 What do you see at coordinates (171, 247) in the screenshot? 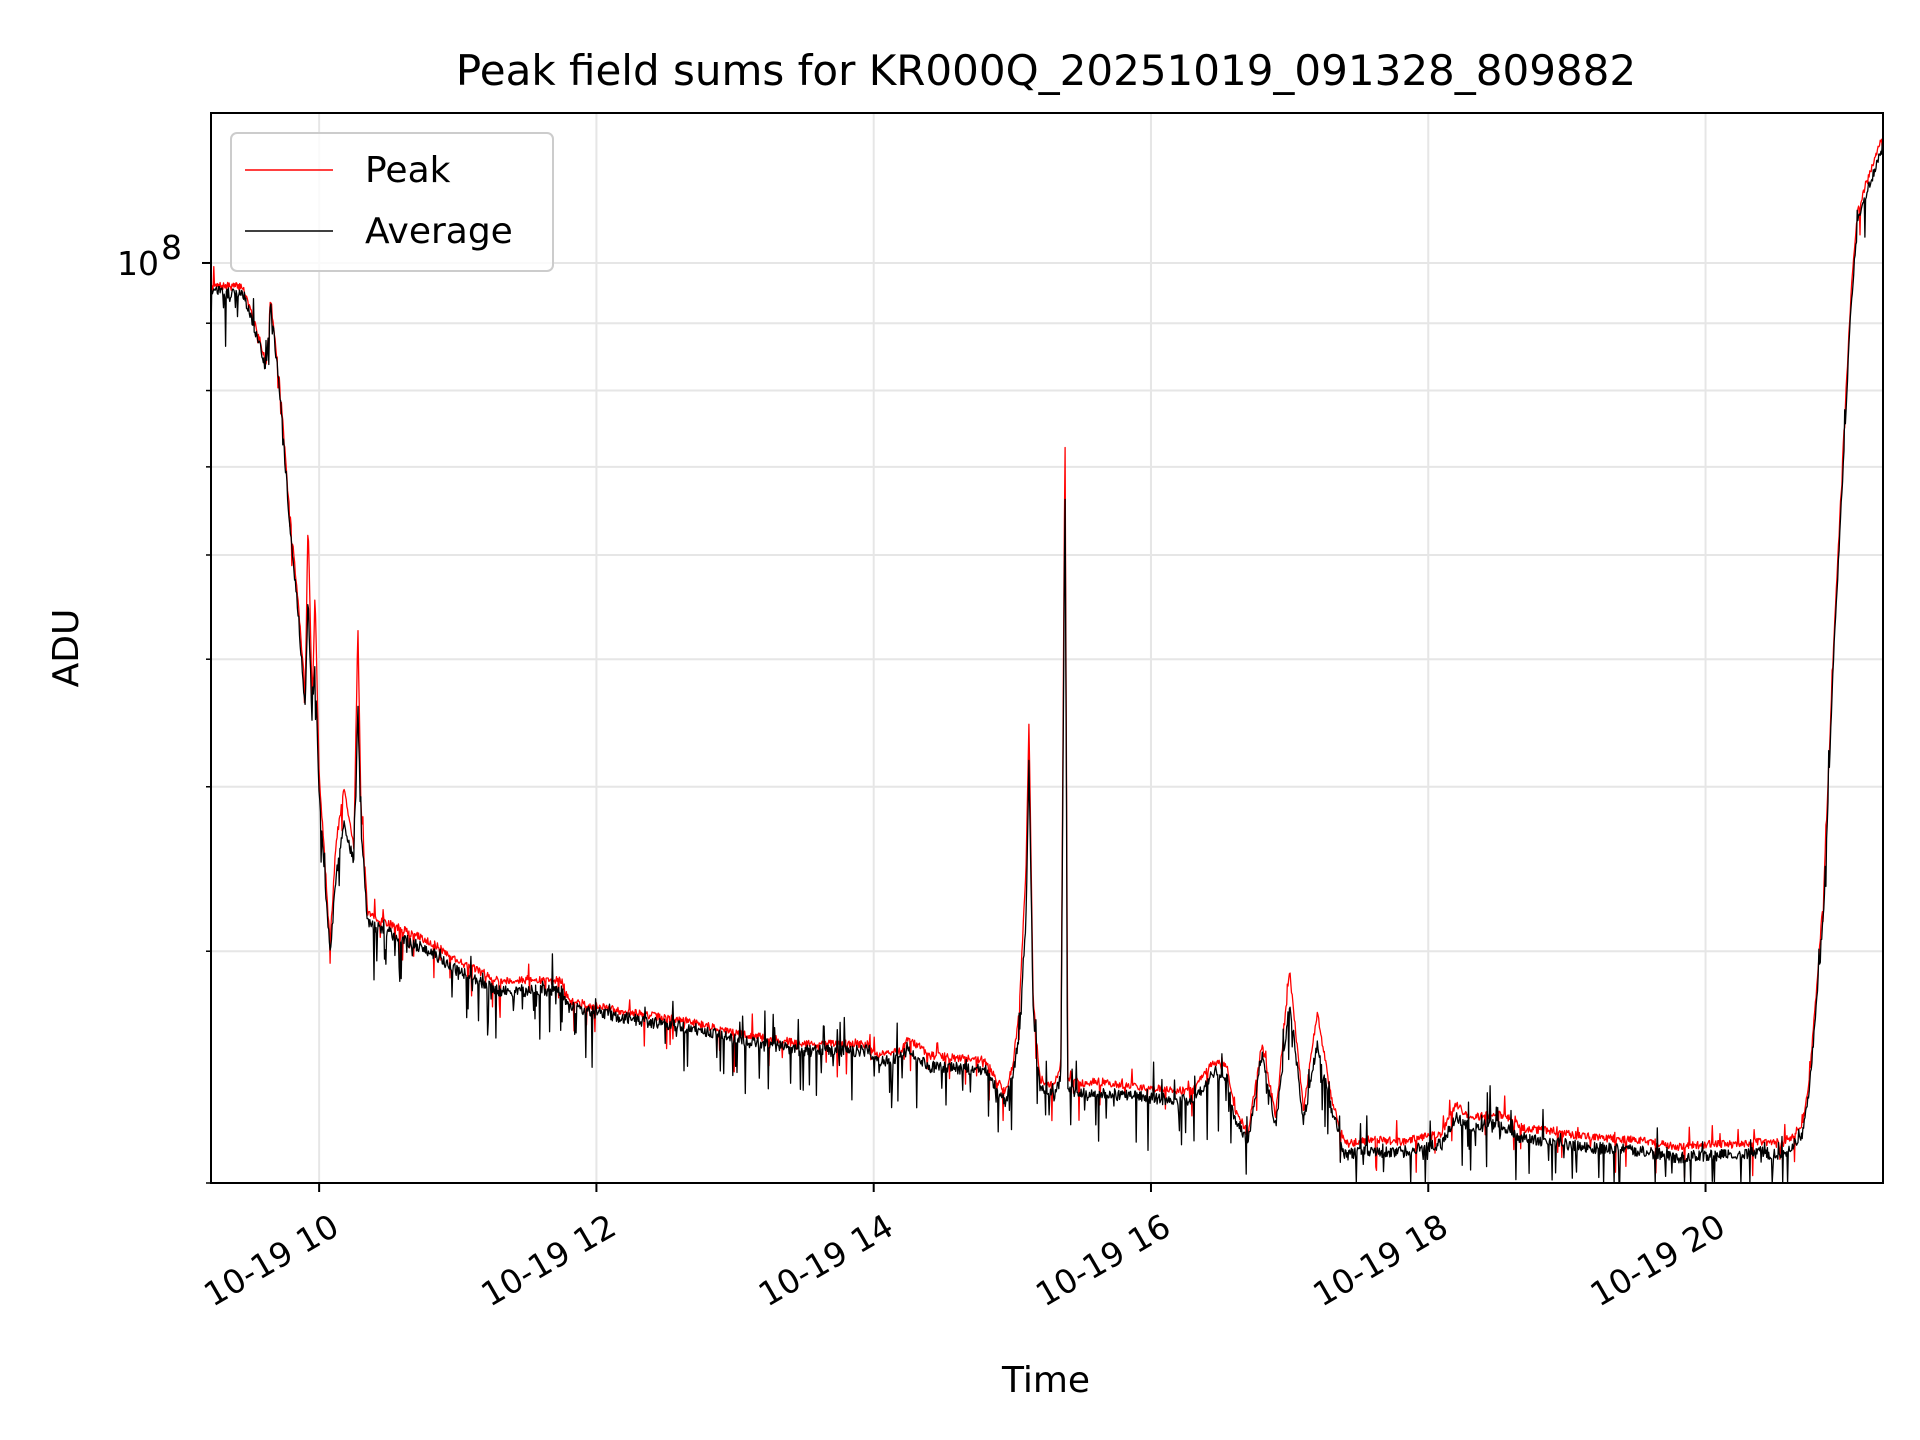
I see `y-tick-label-exponent-0: 8` at bounding box center [171, 247].